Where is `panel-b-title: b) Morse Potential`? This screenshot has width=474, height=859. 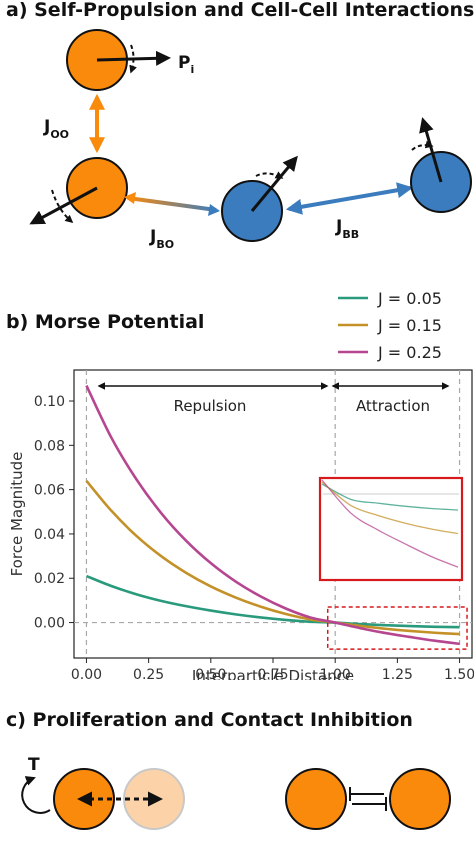
panel-b-title: b) Morse Potential is located at coordinates (105, 322).